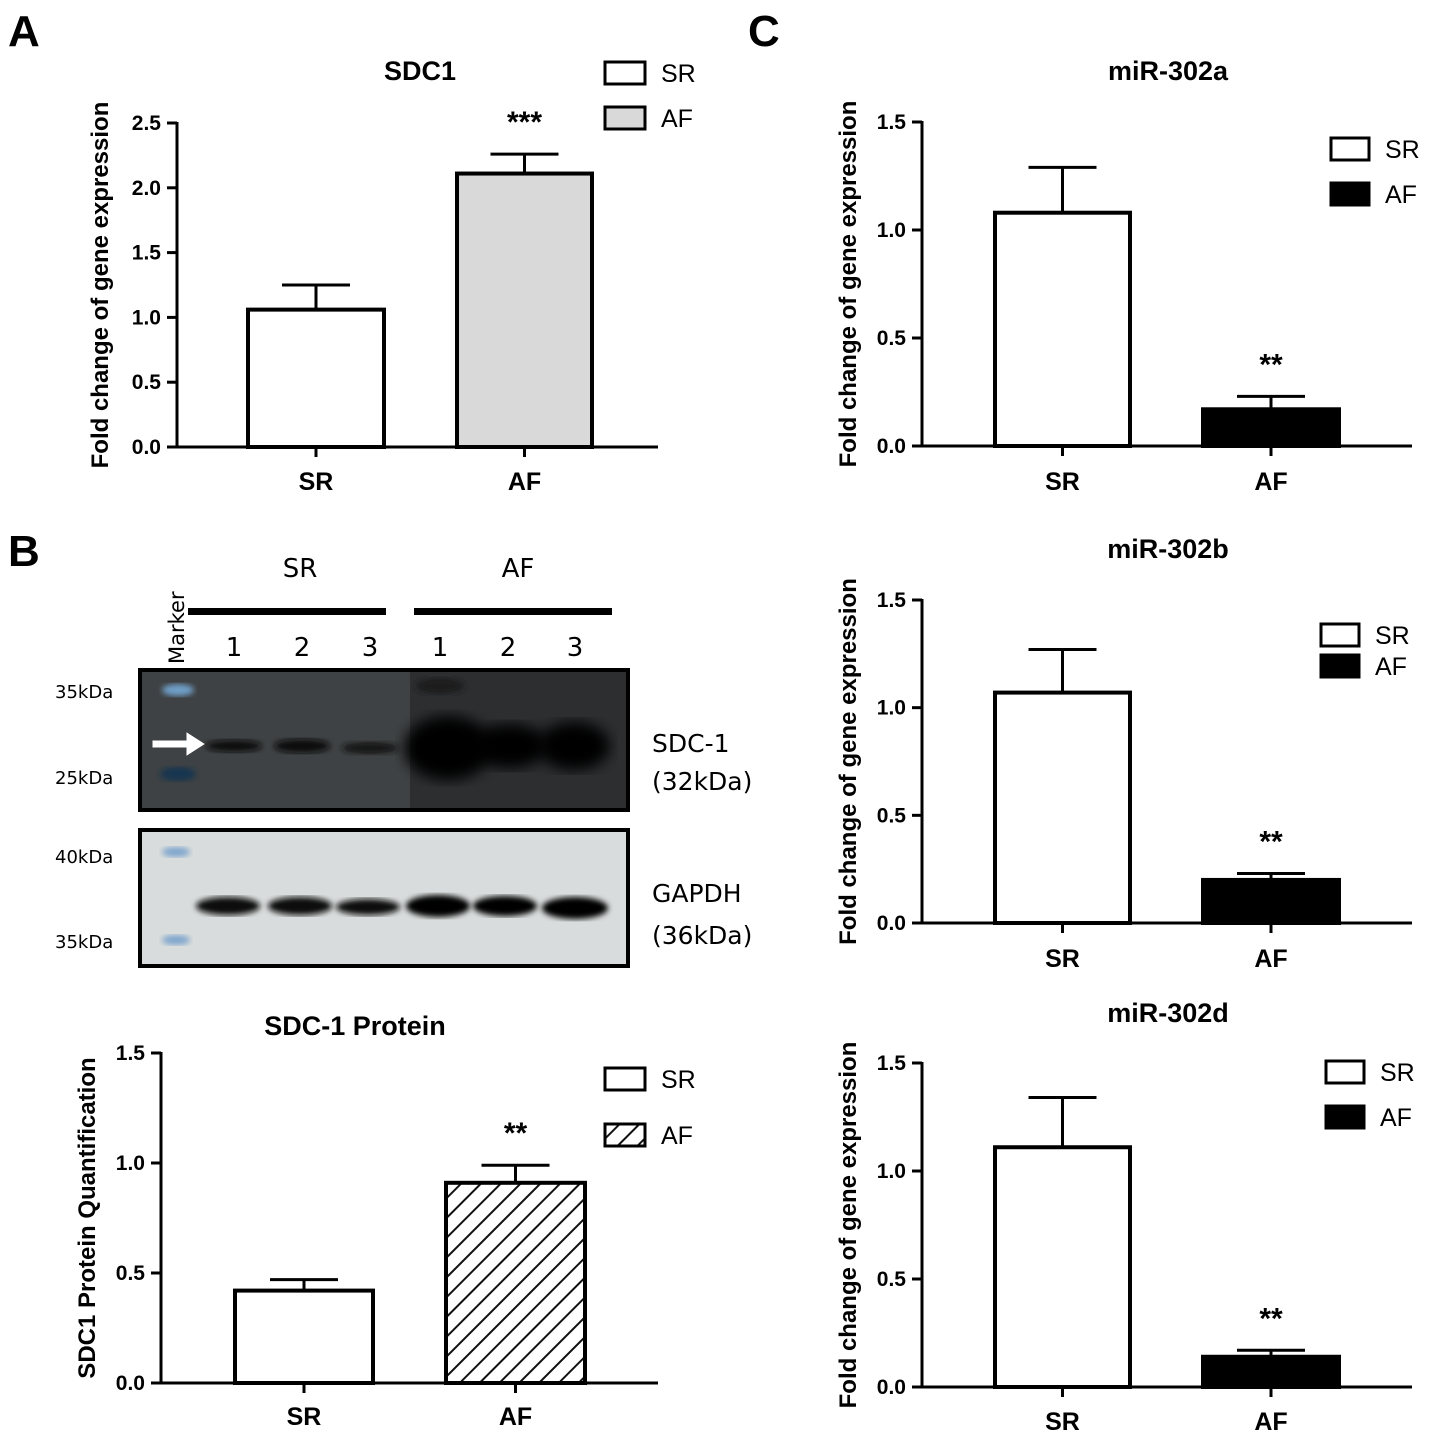 The height and width of the screenshot is (1445, 1436). Describe the element at coordinates (384, 898) in the screenshot. I see `blot-gapdh-image` at that location.